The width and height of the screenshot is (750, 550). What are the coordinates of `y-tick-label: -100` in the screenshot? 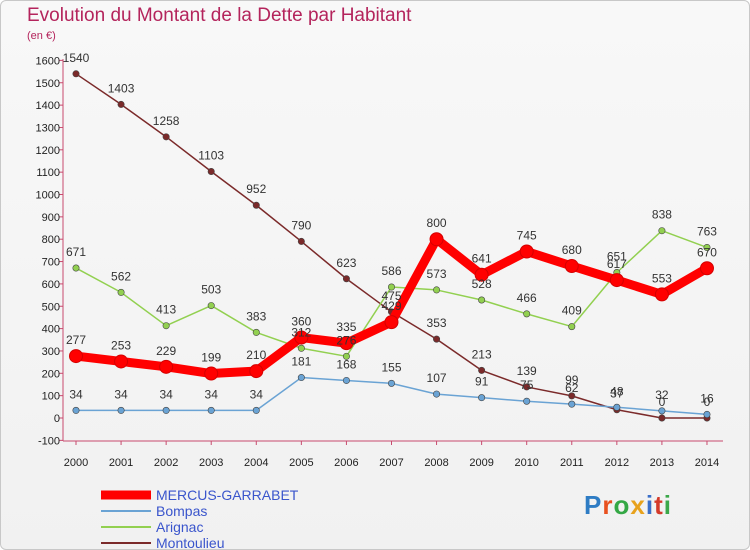 It's located at (49, 441).